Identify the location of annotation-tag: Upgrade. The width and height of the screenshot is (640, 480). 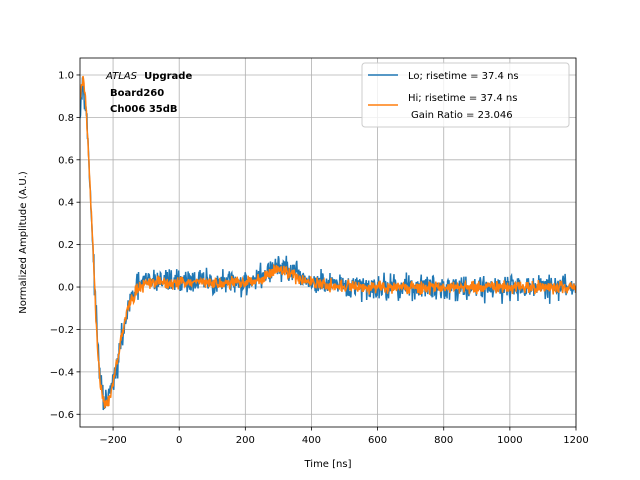
(168, 76).